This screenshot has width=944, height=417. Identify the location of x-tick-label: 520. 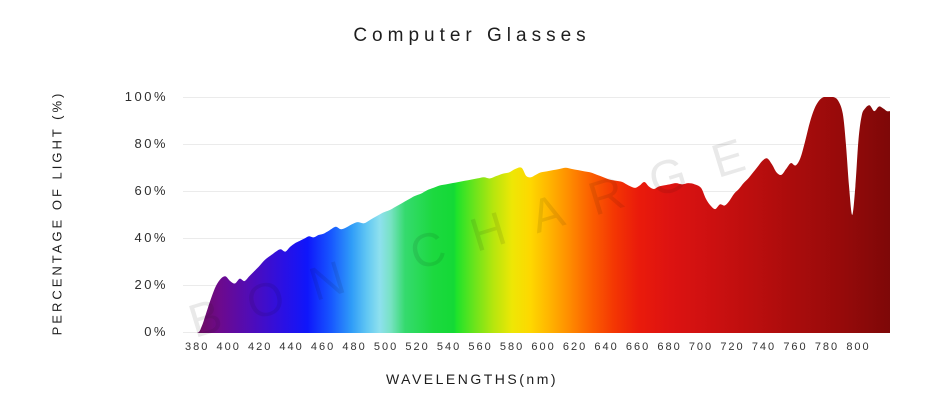
(417, 347).